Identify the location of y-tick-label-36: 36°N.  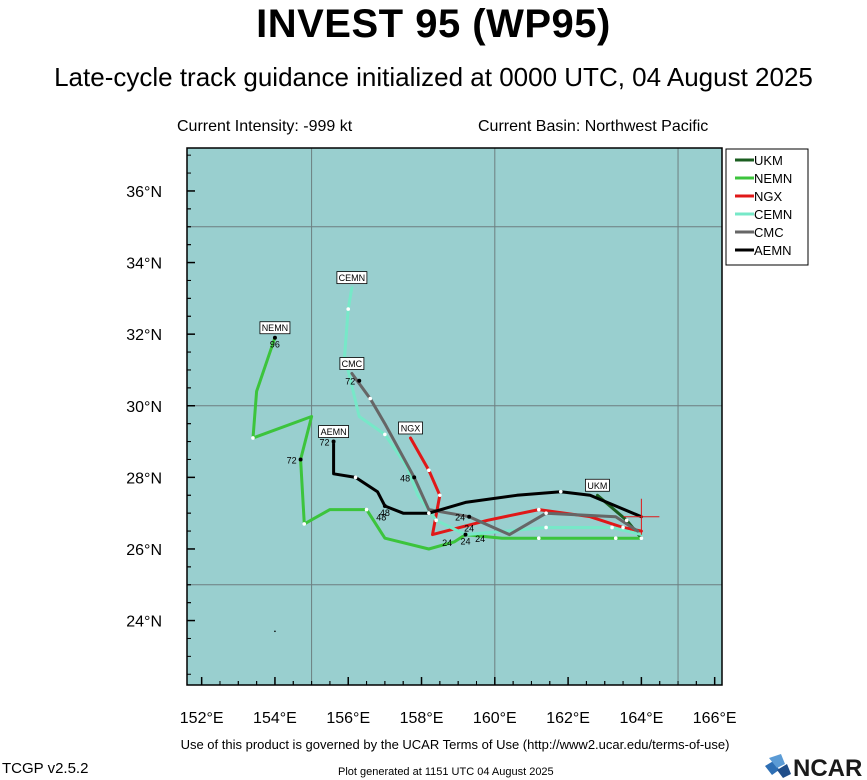
(144, 192).